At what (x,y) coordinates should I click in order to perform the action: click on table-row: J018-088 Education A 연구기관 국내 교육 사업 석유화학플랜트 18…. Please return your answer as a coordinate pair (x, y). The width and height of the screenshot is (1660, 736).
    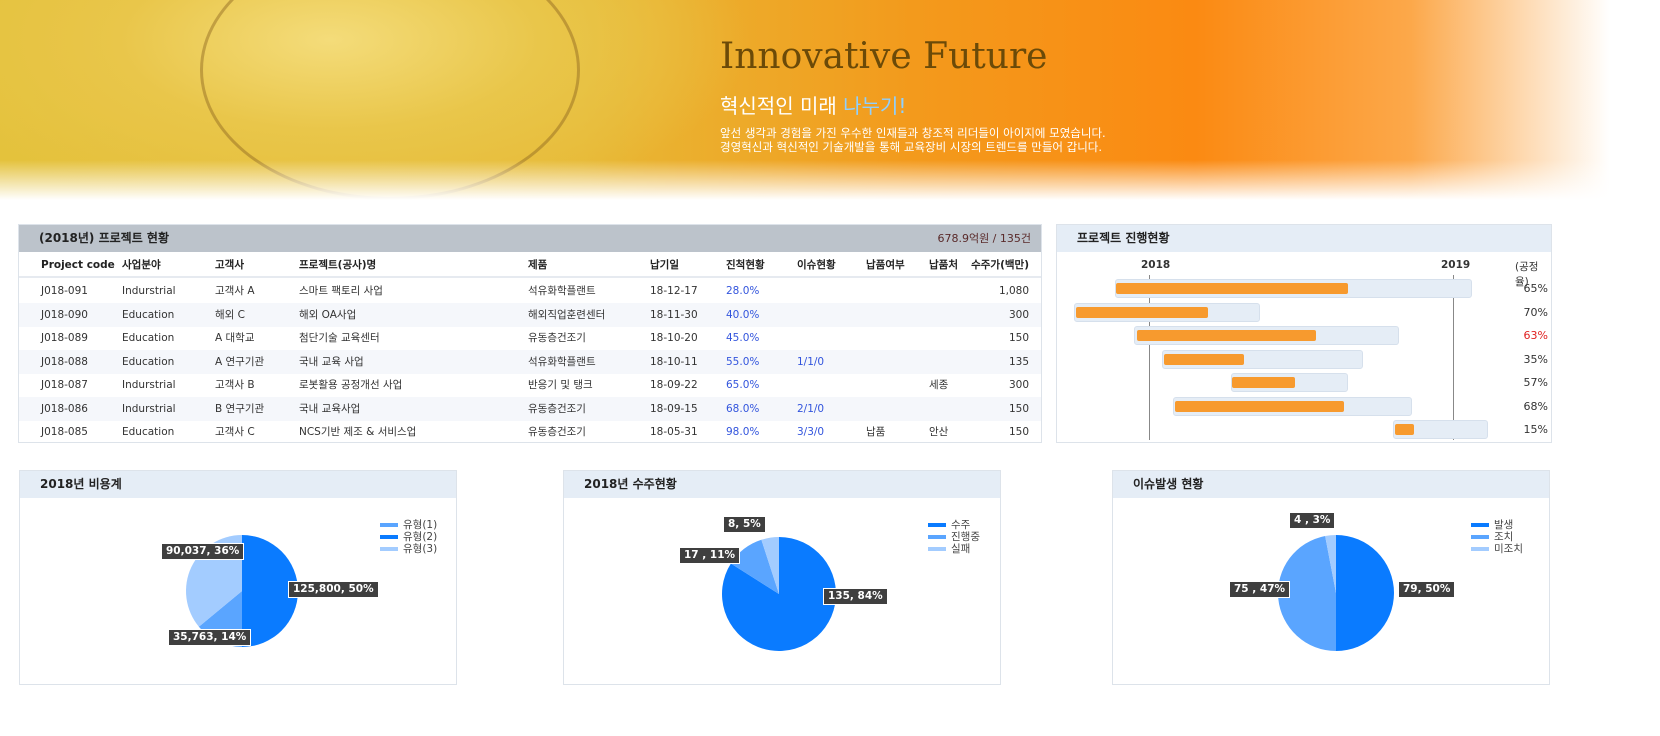
    Looking at the image, I should click on (530, 361).